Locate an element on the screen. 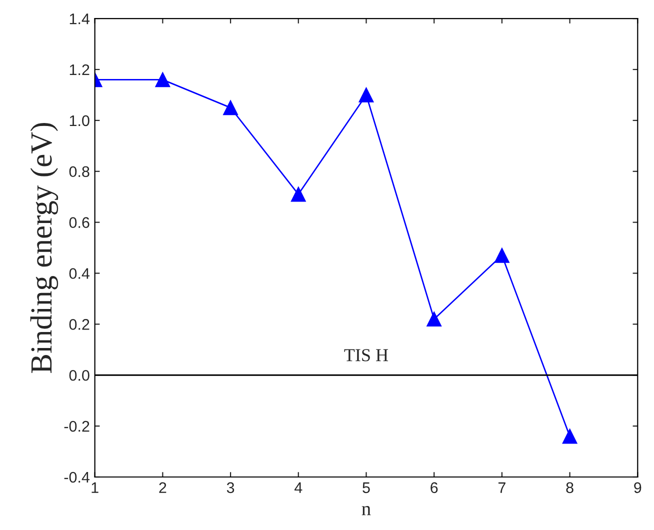  y-tick-label: 0.0 is located at coordinates (79, 375).